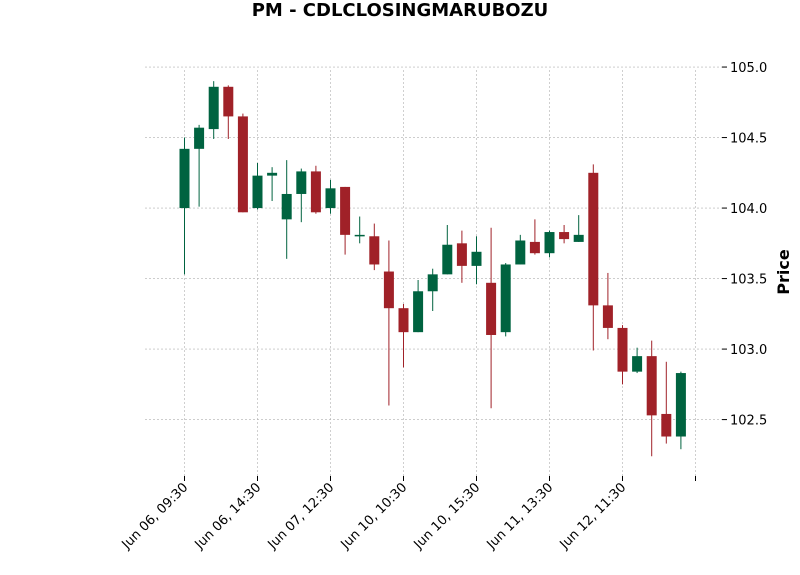  What do you see at coordinates (593, 516) in the screenshot?
I see `x-tick-label: Jun 12, 11:30` at bounding box center [593, 516].